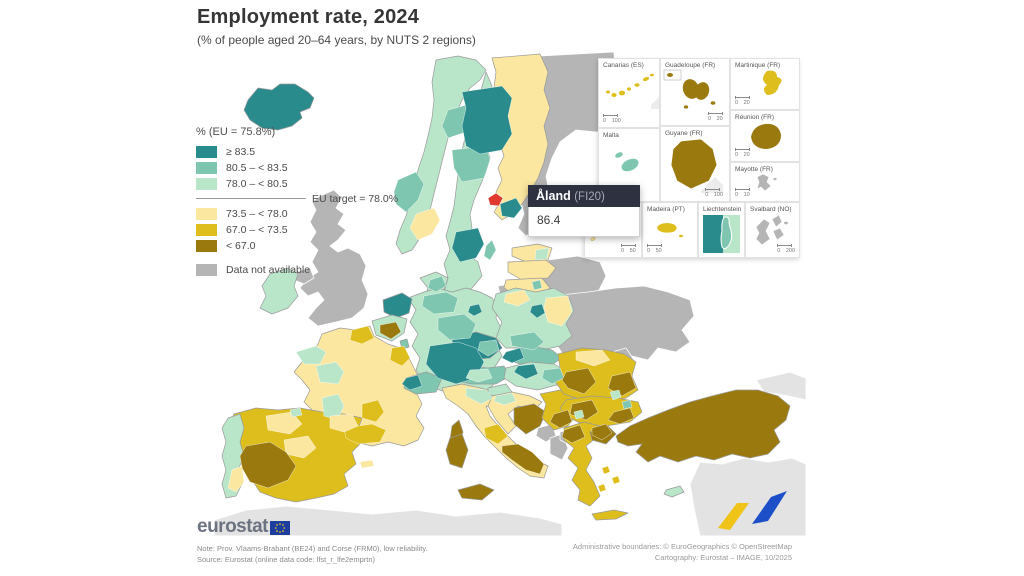  I want to click on eurostat-logo: eurostat, so click(243, 526).